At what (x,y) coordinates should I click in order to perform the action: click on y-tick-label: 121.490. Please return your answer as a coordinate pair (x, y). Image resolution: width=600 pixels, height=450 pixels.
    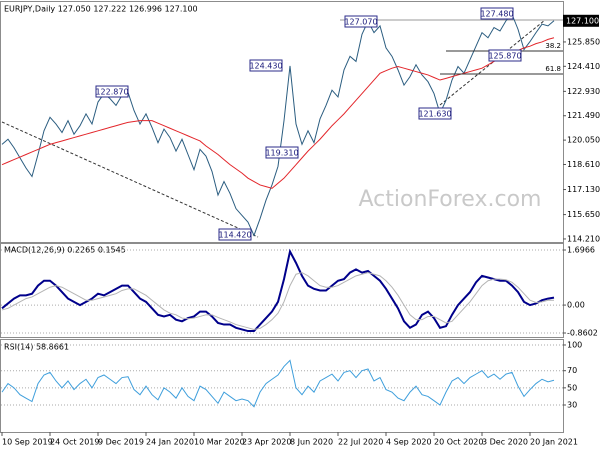
    Looking at the image, I should click on (583, 115).